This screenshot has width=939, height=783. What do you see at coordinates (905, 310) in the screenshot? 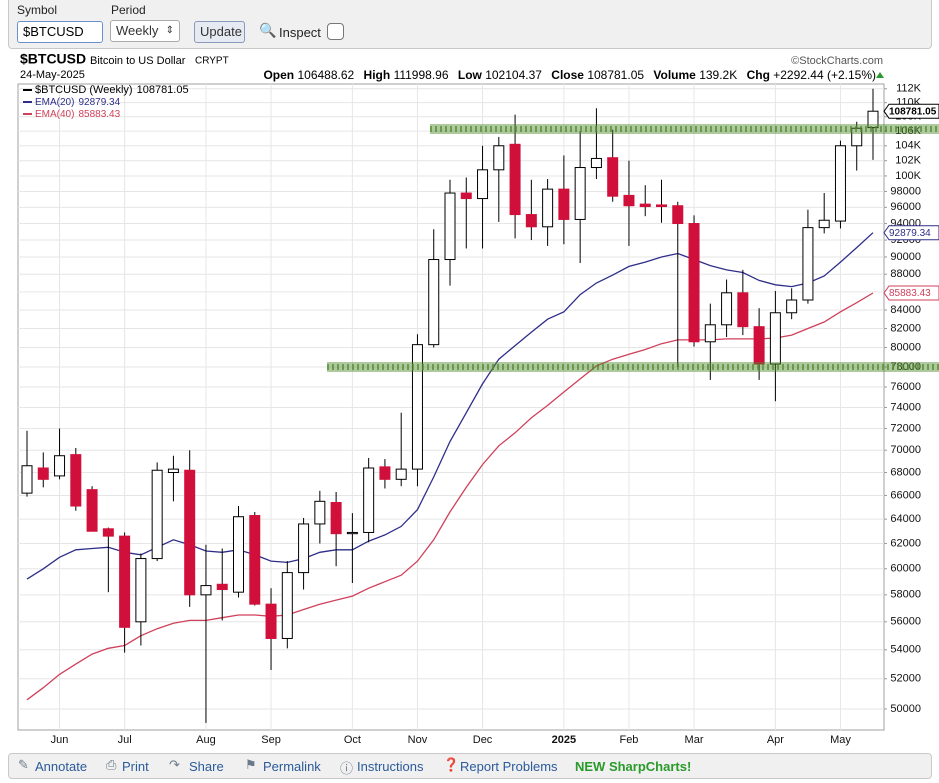
I see `y-tick-label: 84000` at bounding box center [905, 310].